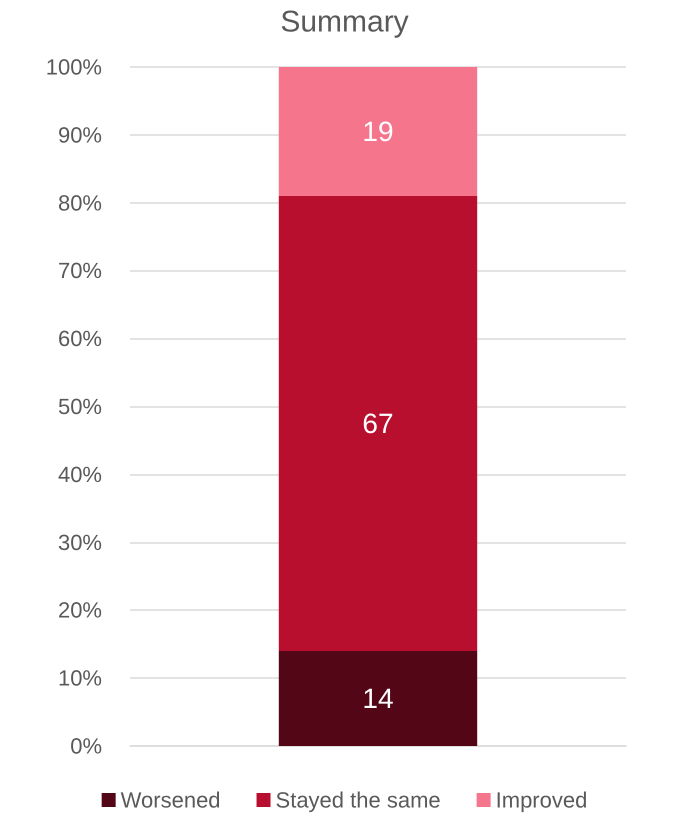 The width and height of the screenshot is (689, 818). What do you see at coordinates (80, 474) in the screenshot?
I see `y-tick-label: 40%` at bounding box center [80, 474].